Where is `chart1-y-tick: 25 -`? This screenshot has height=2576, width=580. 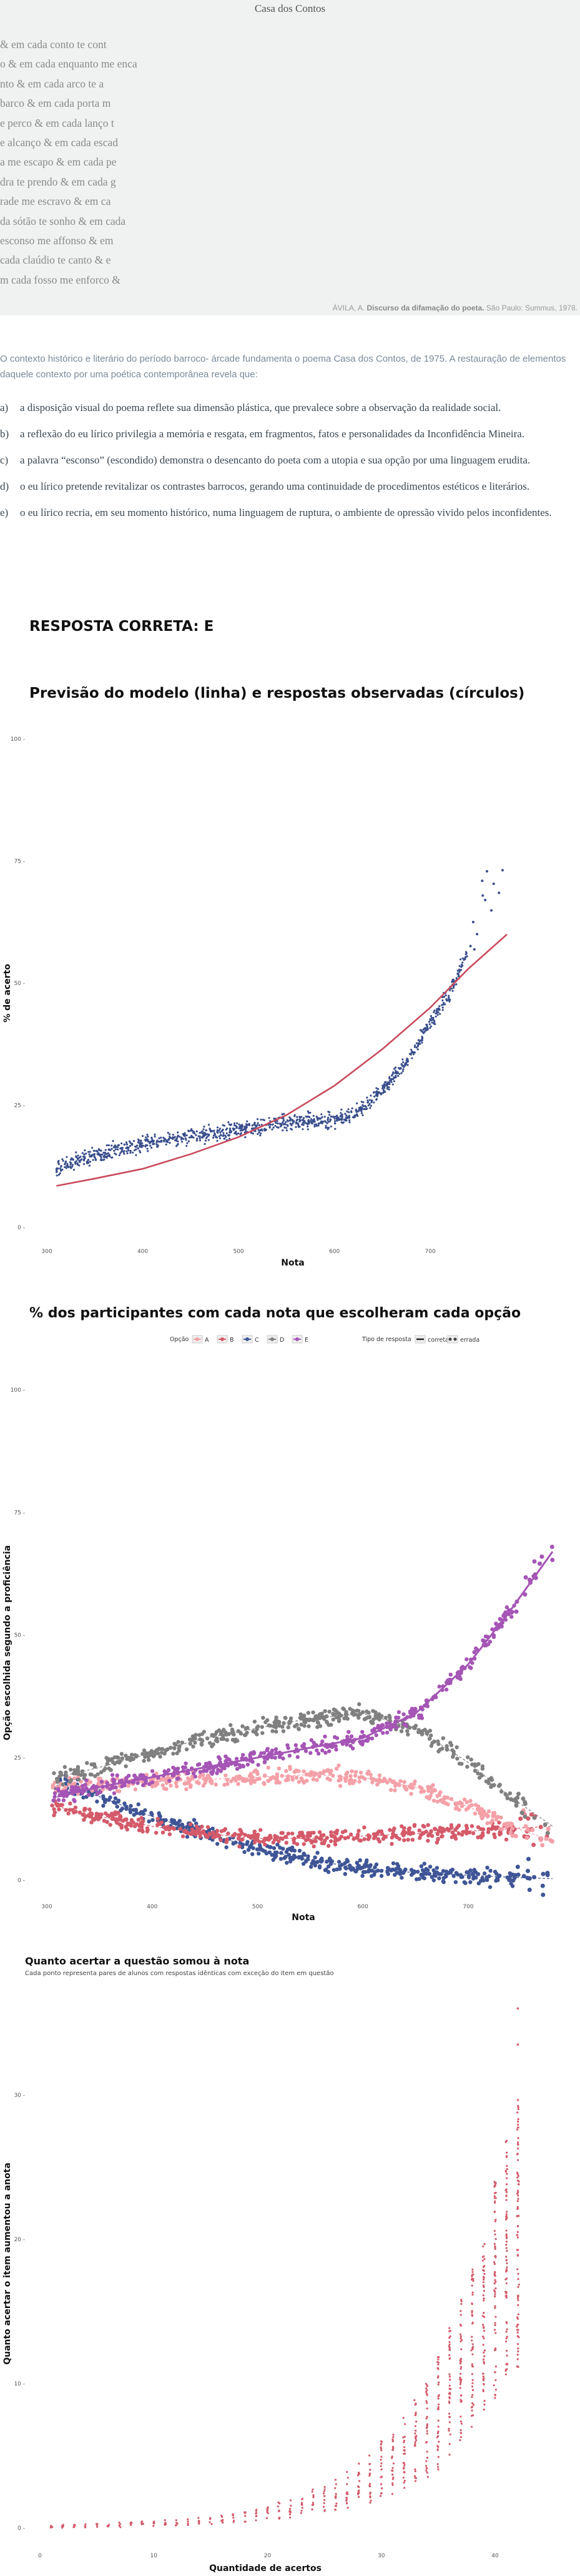
chart1-y-tick: 25 - is located at coordinates (19, 1106).